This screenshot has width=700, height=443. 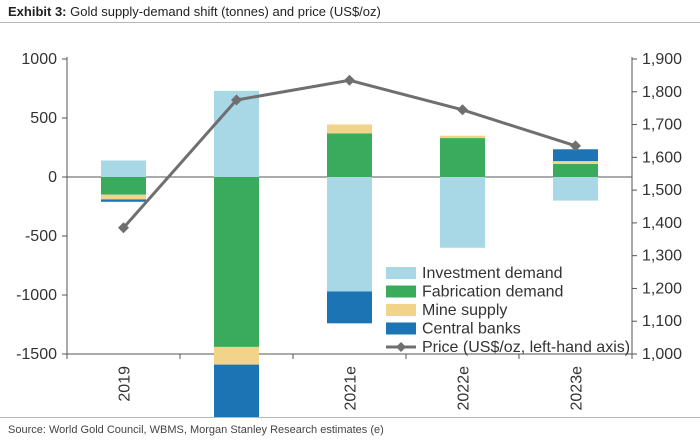 What do you see at coordinates (526, 347) in the screenshot?
I see `legend-label: Price (US$/oz, left-hand axis)` at bounding box center [526, 347].